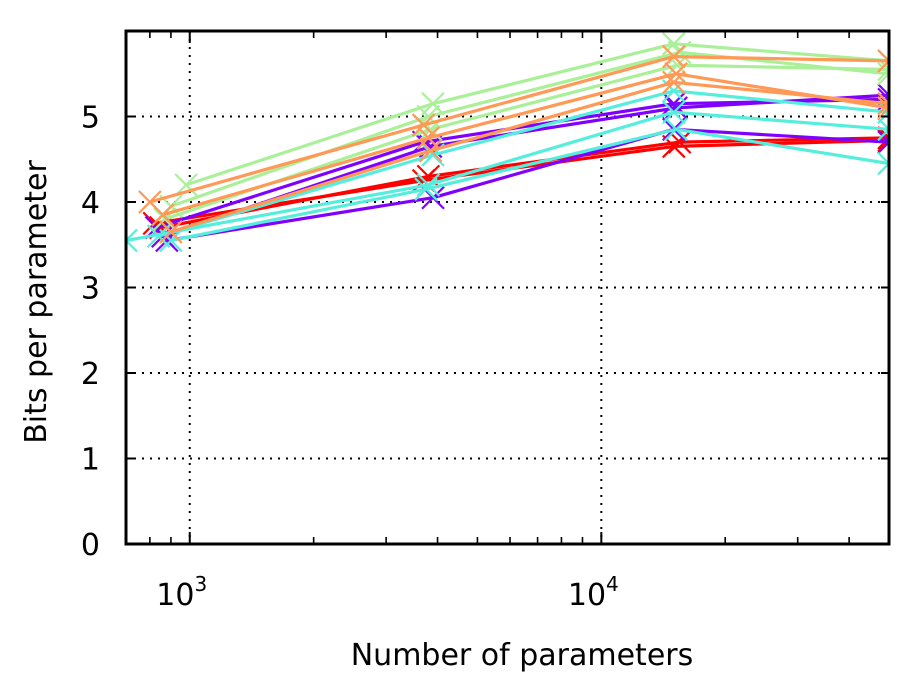 This screenshot has height=686, width=908. Describe the element at coordinates (90, 460) in the screenshot. I see `y-tick-label: 1` at that location.